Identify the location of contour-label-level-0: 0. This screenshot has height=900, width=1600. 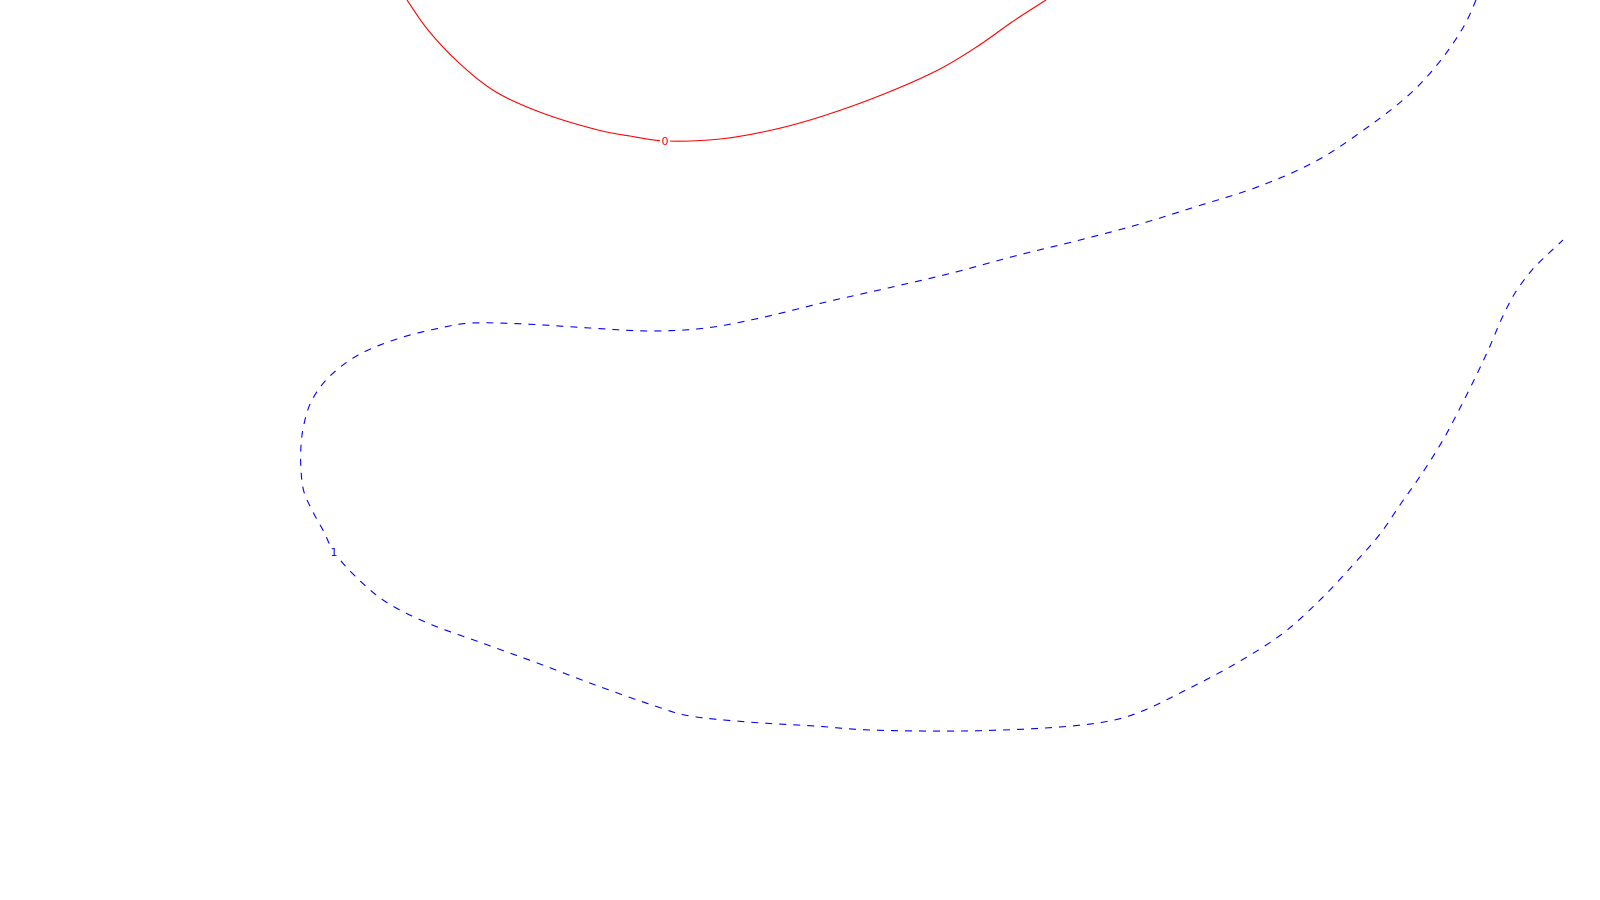
(665, 141).